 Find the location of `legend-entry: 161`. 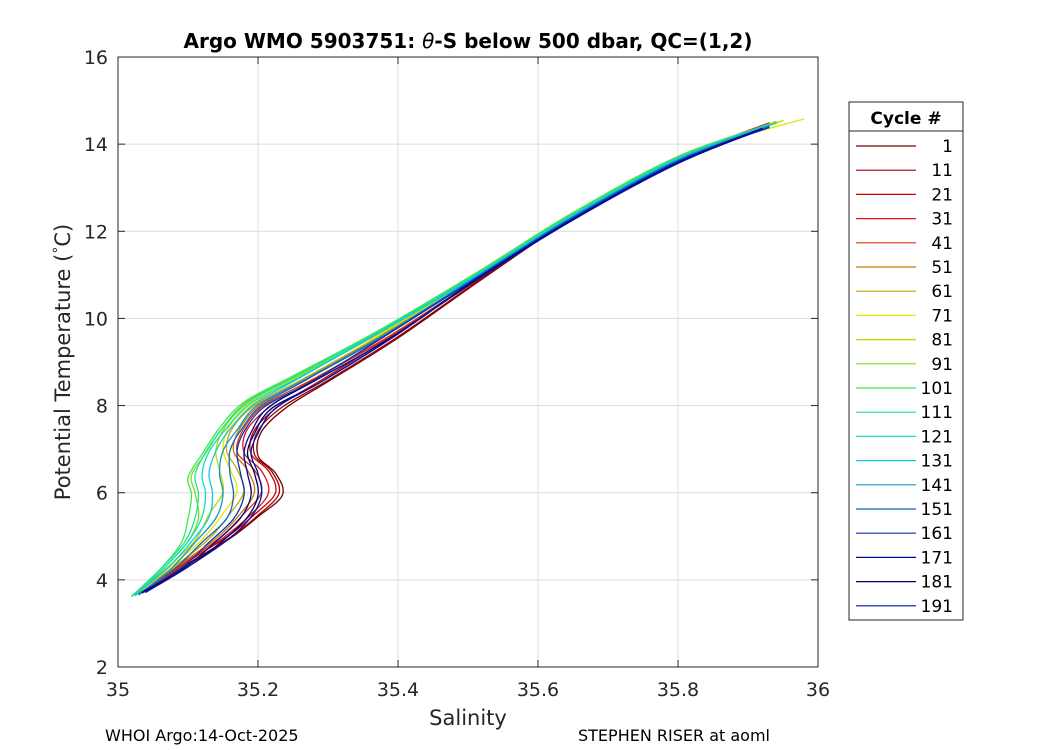

legend-entry: 161 is located at coordinates (904, 534).